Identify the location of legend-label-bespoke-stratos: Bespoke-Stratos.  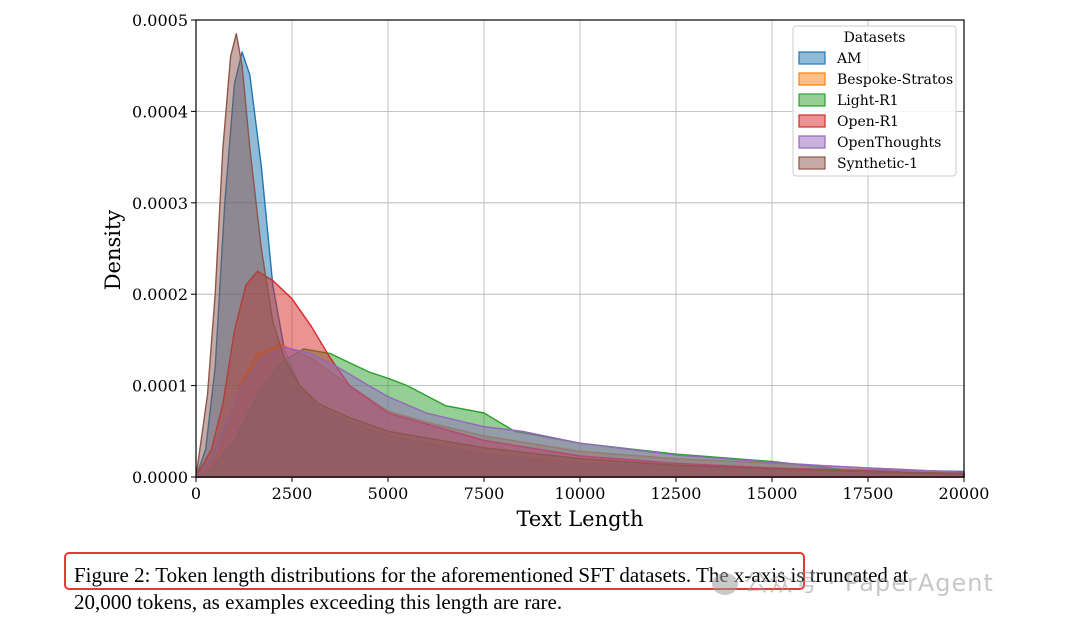
(895, 80).